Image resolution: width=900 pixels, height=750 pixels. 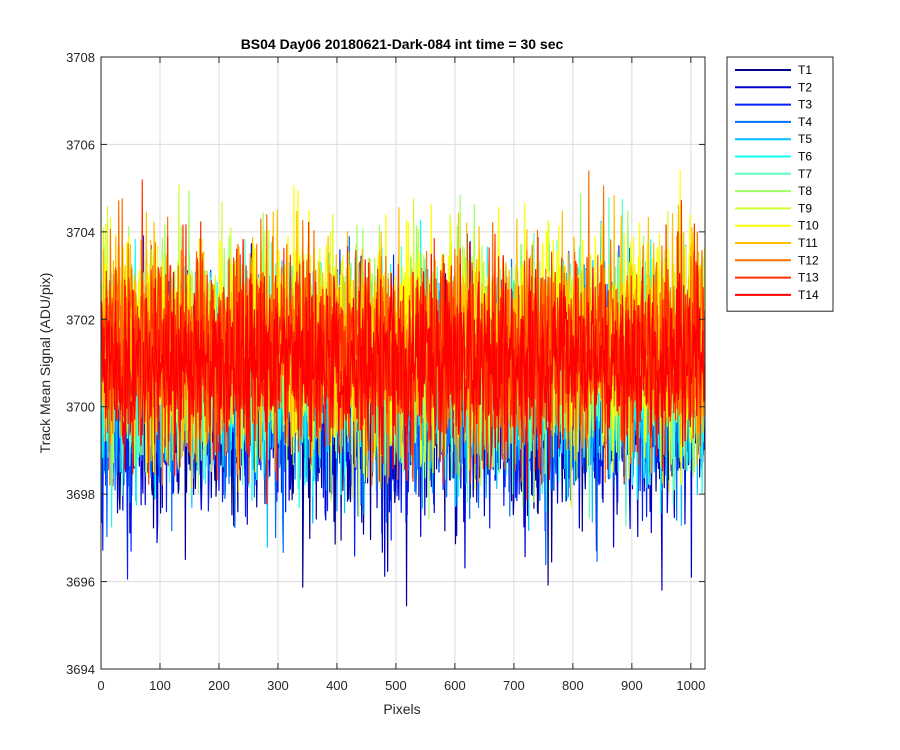 I want to click on legend-label: T7, so click(x=805, y=174).